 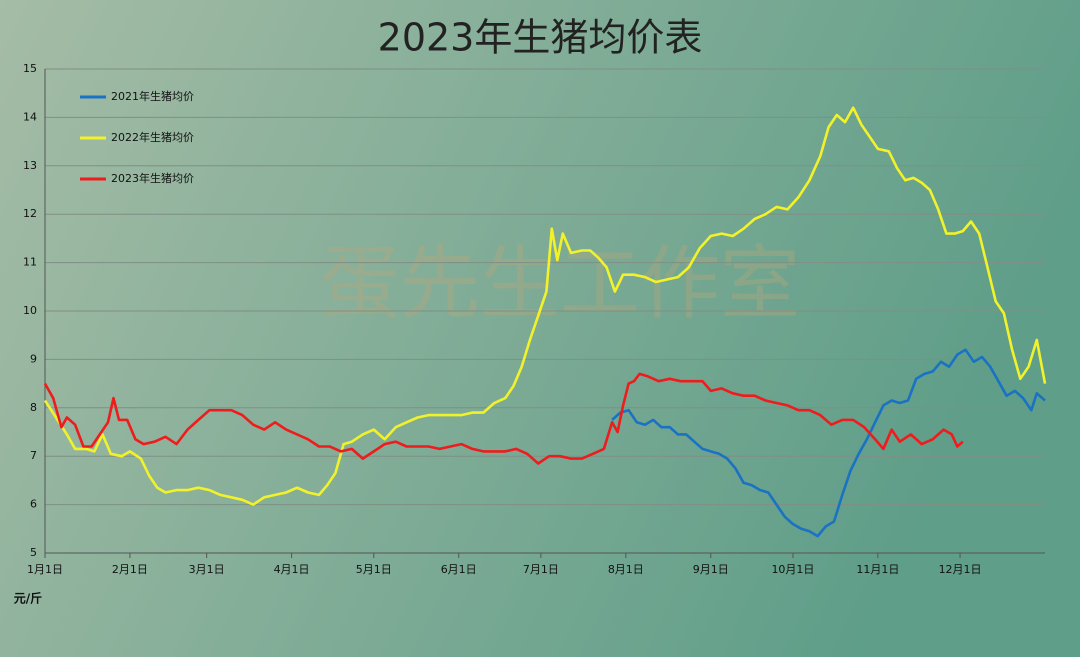 I want to click on x-tick-label: 8月1日, so click(x=626, y=569).